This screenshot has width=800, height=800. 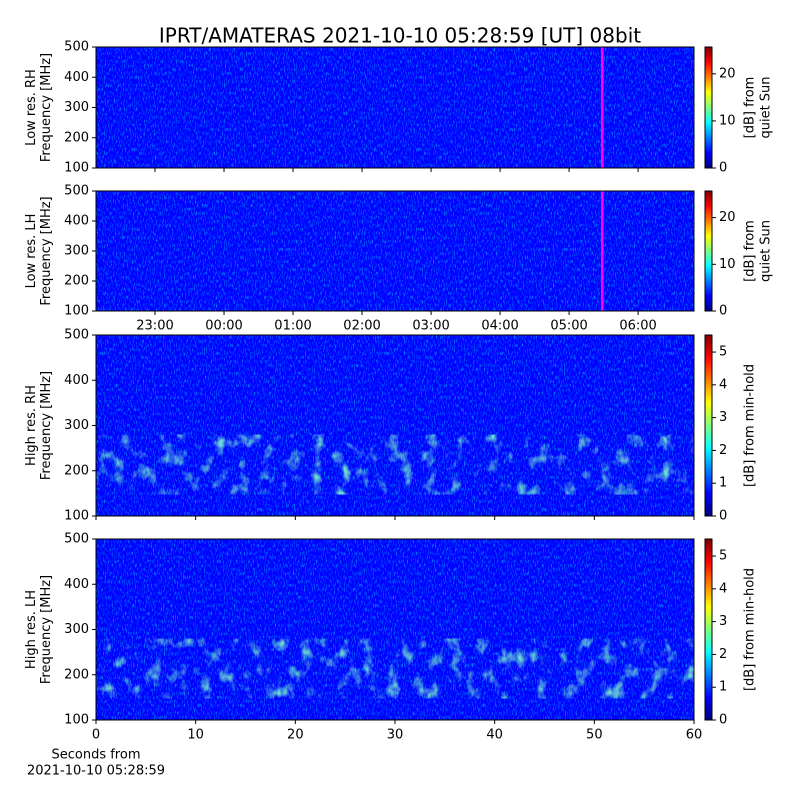 I want to click on x-tick-label: 06:00, so click(x=637, y=326).